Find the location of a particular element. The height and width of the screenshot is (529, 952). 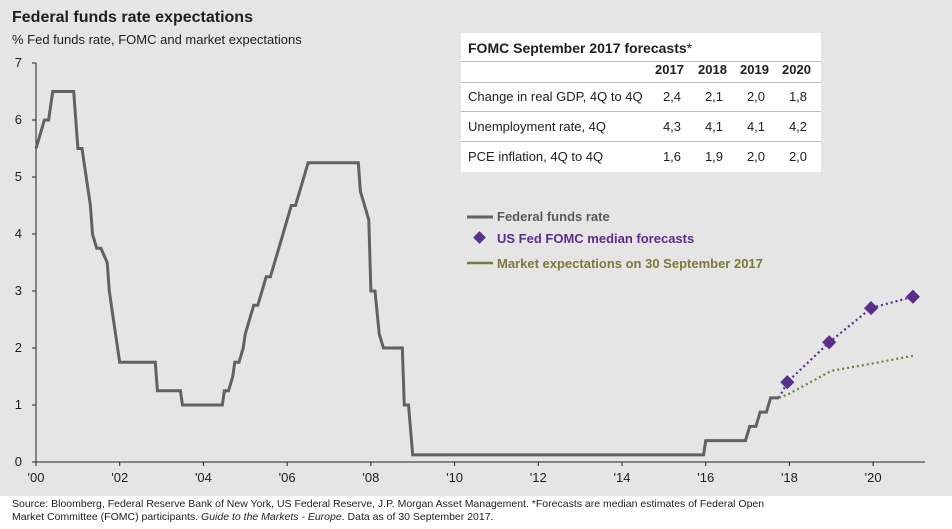

y-tick-label: 2 is located at coordinates (18, 347).